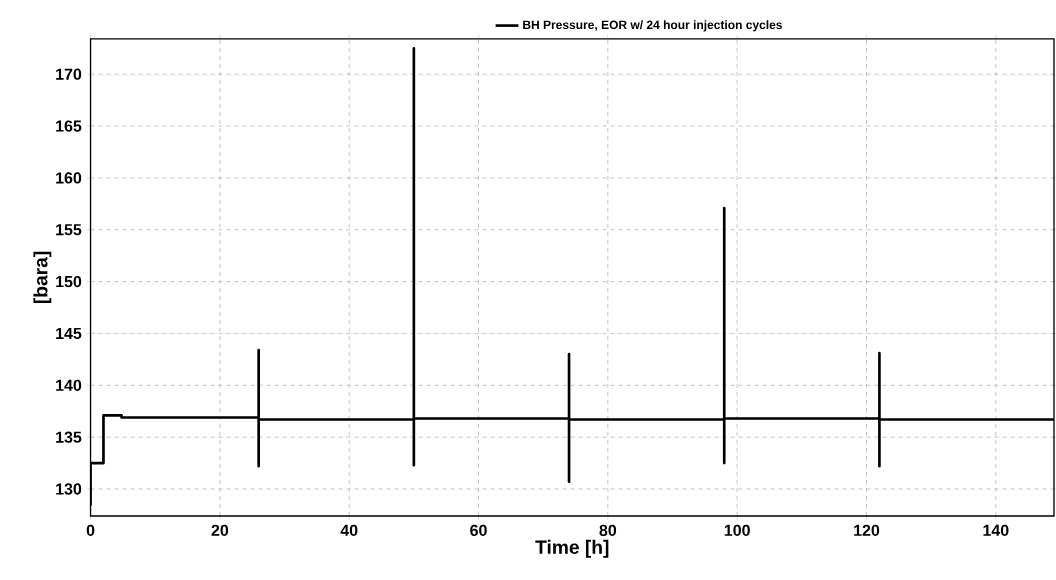 The image size is (1056, 580). Describe the element at coordinates (42, 277) in the screenshot. I see `y-axis-title: [bara]` at that location.